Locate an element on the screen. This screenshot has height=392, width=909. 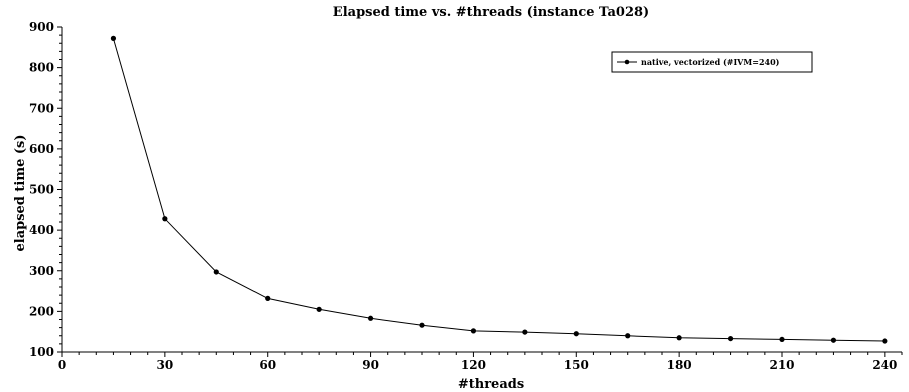
x-tick-label: 30 is located at coordinates (165, 365).